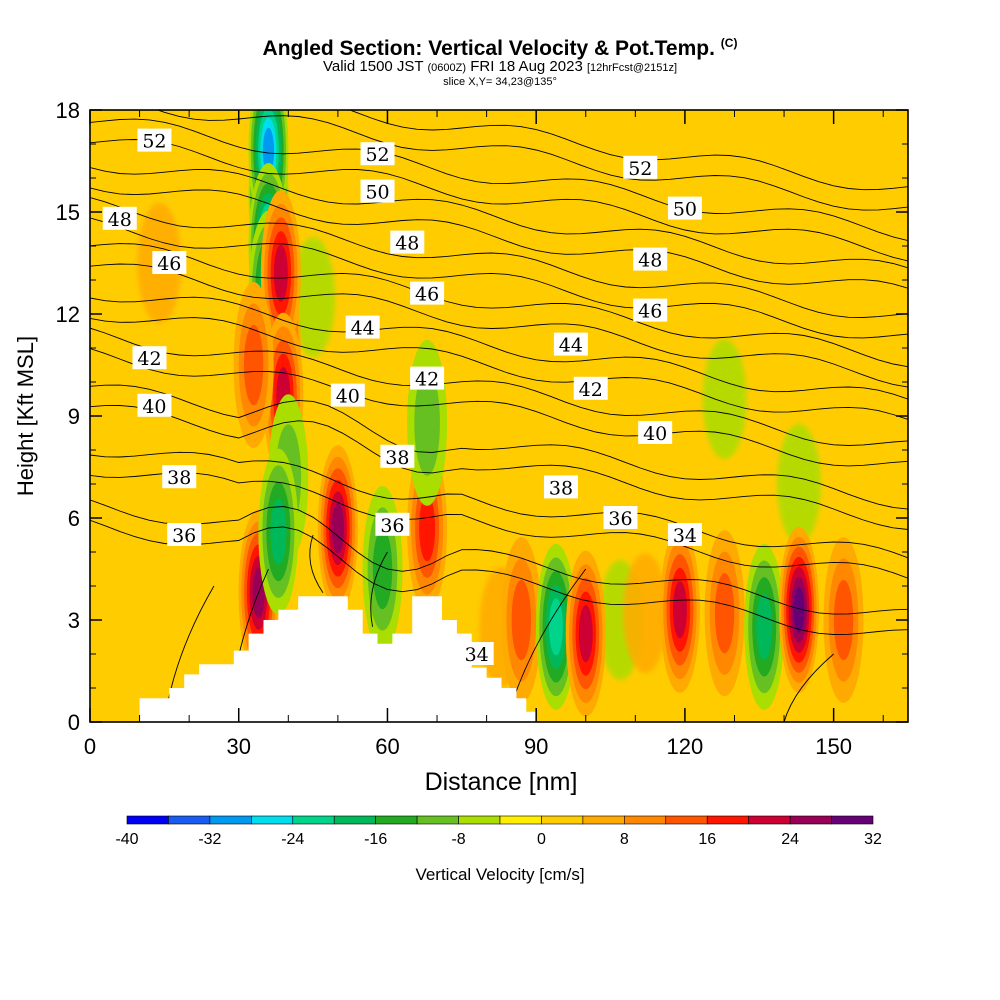 This screenshot has height=1000, width=1000. I want to click on colorbar-tick-label: 0, so click(541, 839).